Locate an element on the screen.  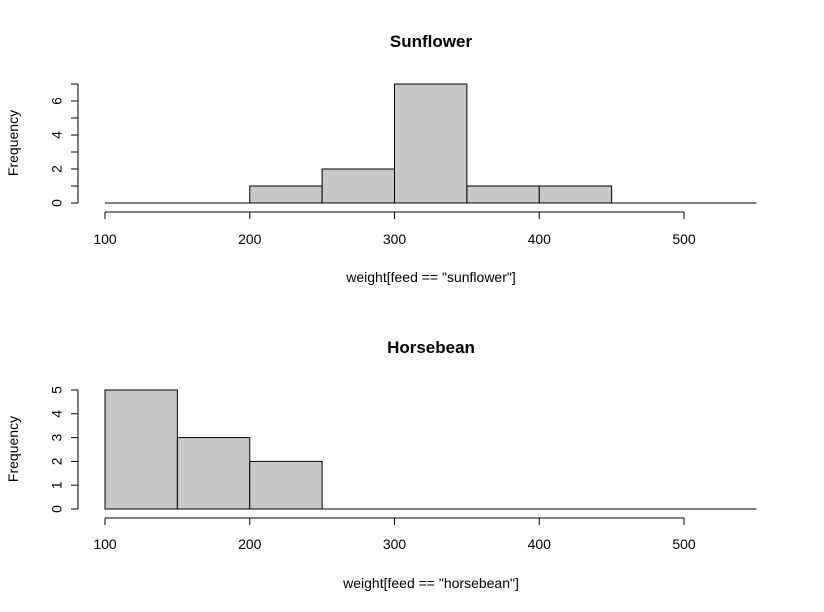
y-tick-label: 6 is located at coordinates (57, 101).